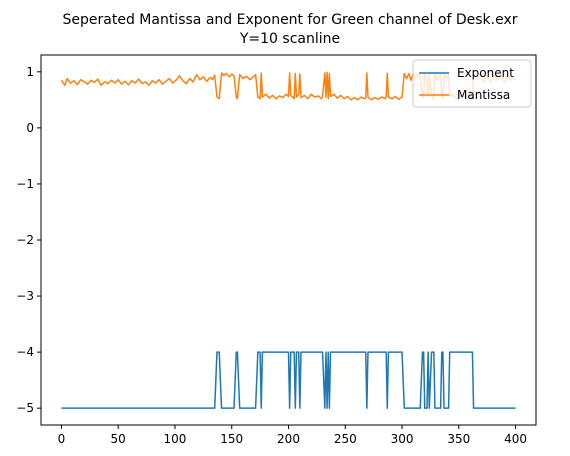 This screenshot has height=456, width=570. Describe the element at coordinates (485, 73) in the screenshot. I see `legend-label-exponent: Exponent` at that location.